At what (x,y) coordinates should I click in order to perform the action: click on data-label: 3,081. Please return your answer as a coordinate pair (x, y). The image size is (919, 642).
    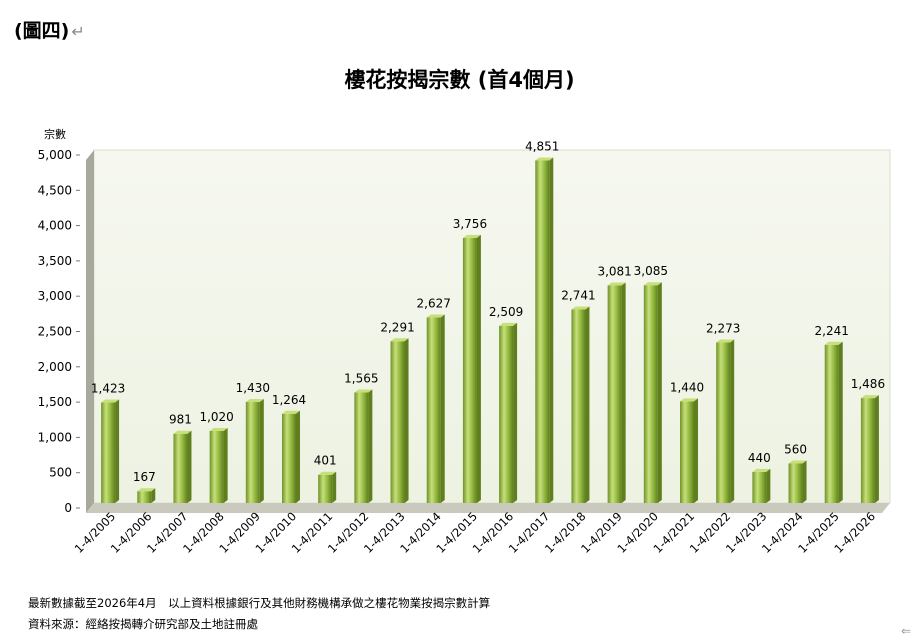
    Looking at the image, I should click on (614, 271).